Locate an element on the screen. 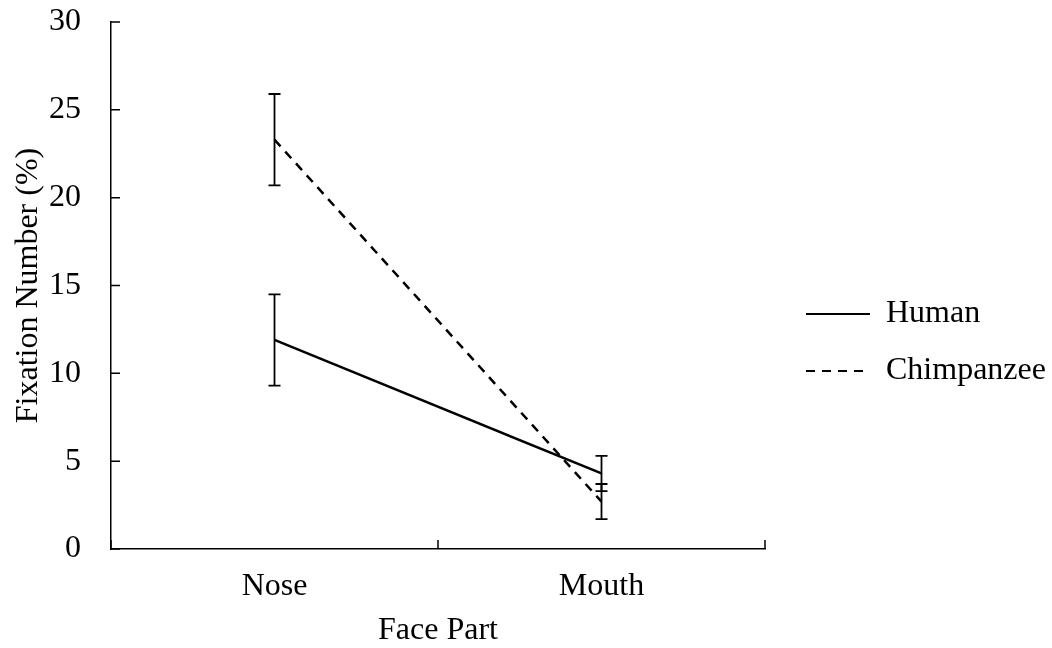 The image size is (1052, 648). y-axis-title: Fixation Number (%) is located at coordinates (25, 285).